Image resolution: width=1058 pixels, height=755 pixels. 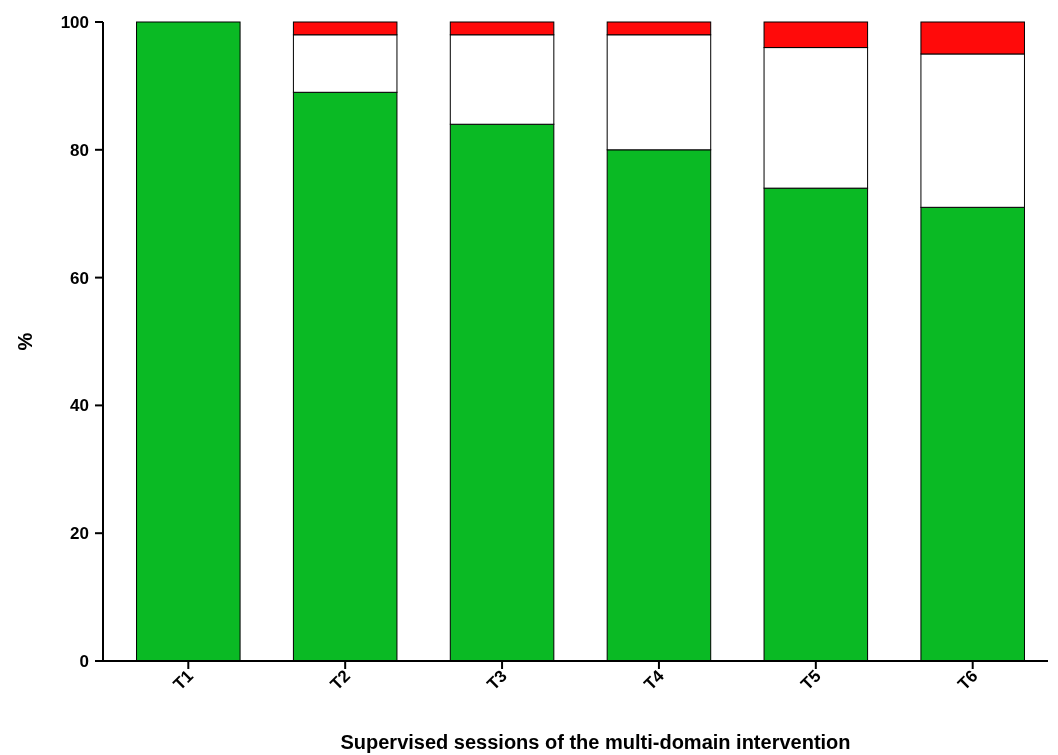 I want to click on x-tick-label: T3, so click(x=497, y=680).